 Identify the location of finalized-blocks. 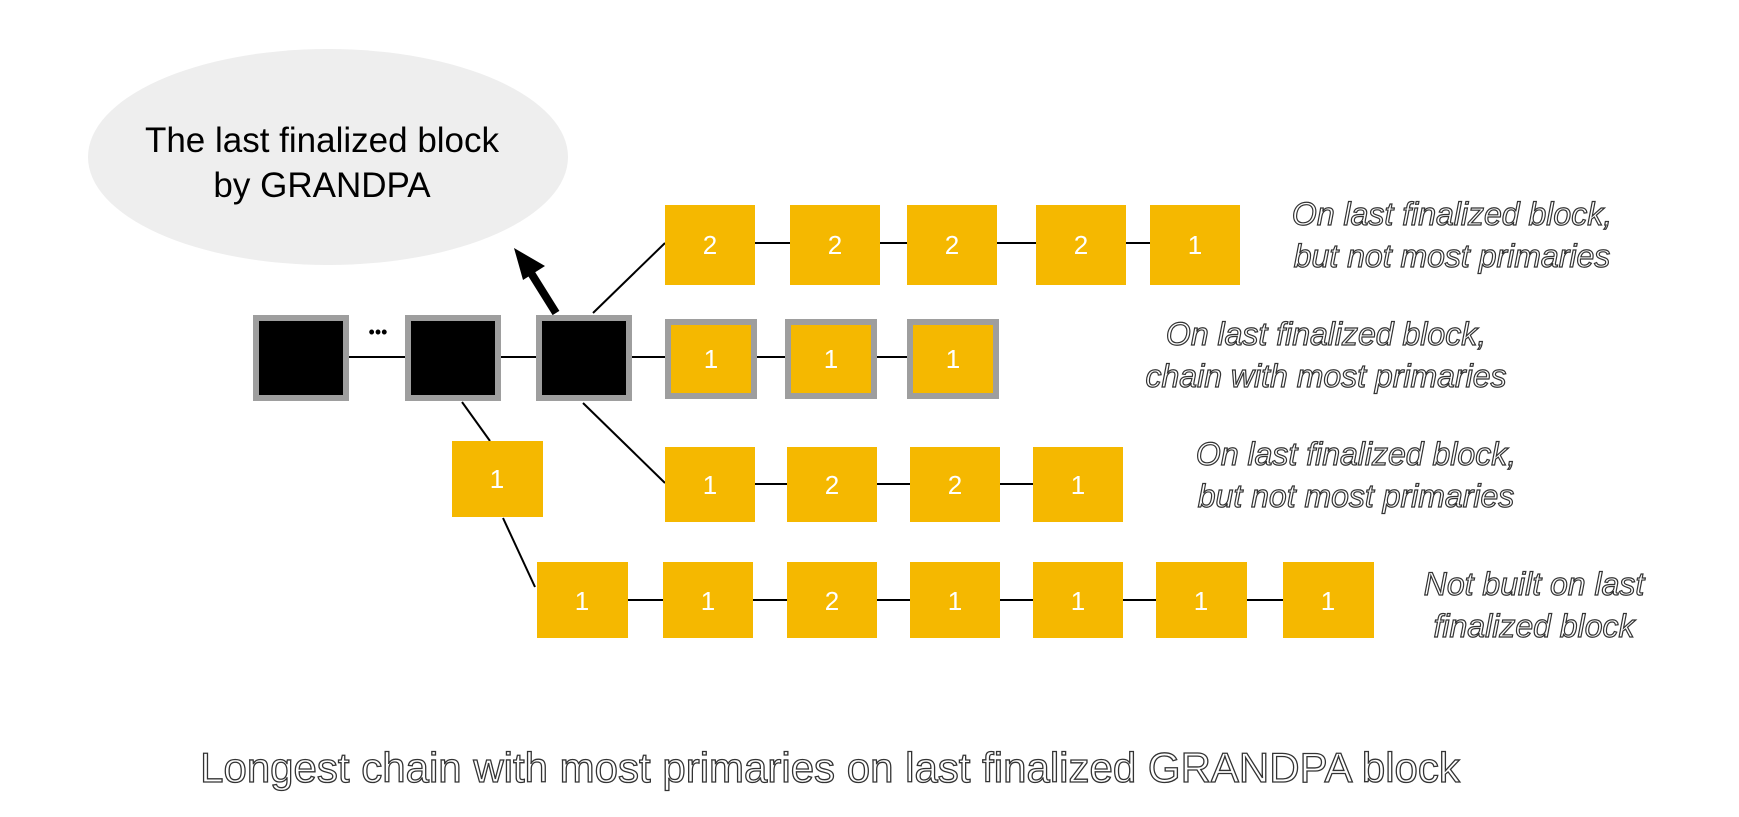
(442, 358).